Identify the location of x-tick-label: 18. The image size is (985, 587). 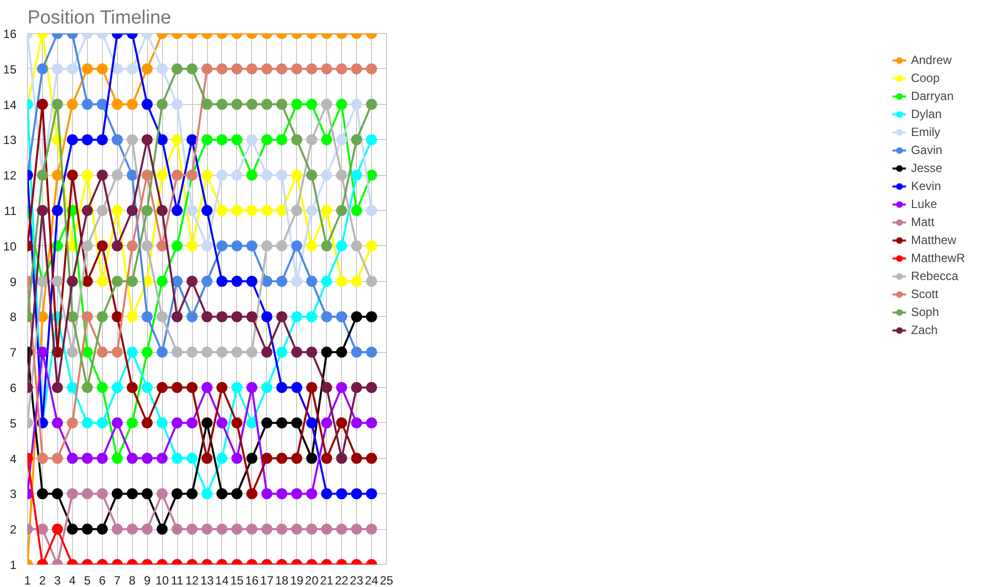
(282, 580).